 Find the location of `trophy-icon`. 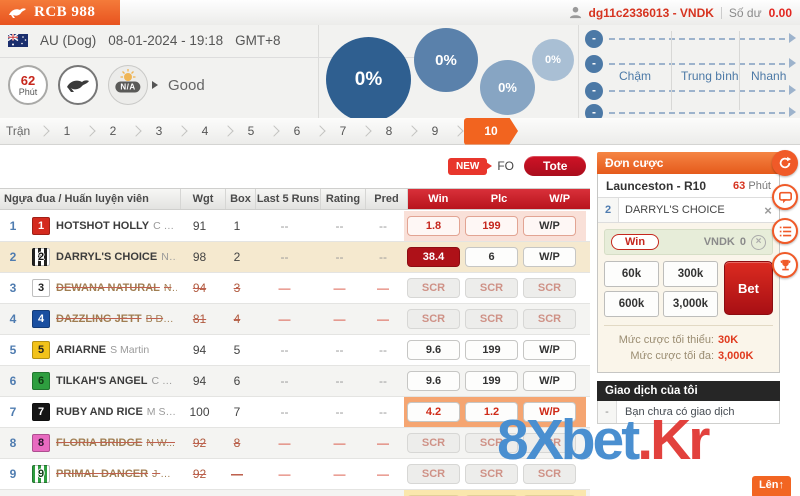

trophy-icon is located at coordinates (785, 265).